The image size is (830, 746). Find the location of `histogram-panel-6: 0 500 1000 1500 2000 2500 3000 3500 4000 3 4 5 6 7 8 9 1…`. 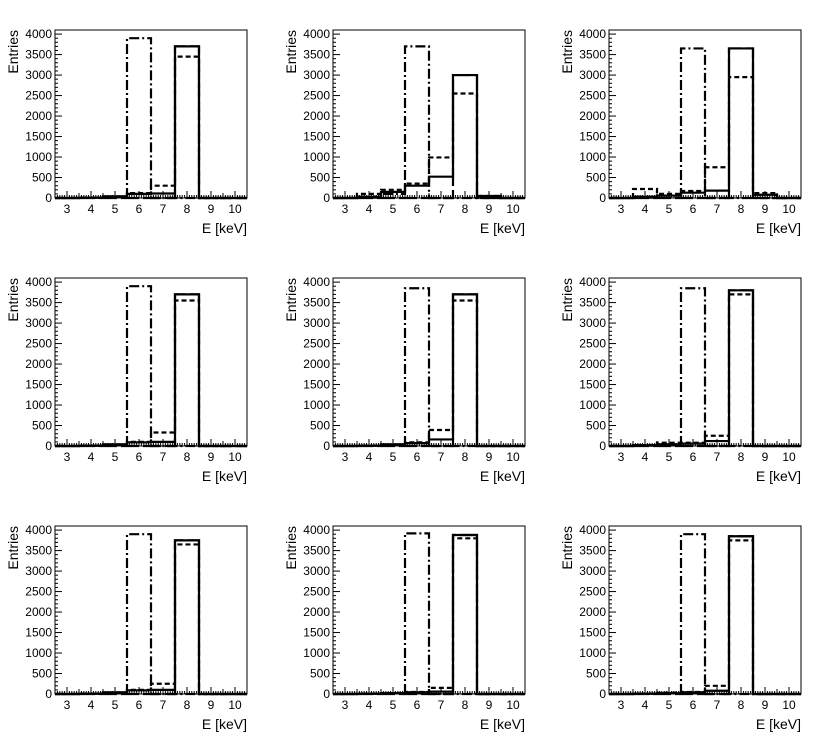

histogram-panel-6: 0 500 1000 1500 2000 2500 3000 3500 4000 3 4 5 6 7 8 9 1… is located at coordinates (689, 383).